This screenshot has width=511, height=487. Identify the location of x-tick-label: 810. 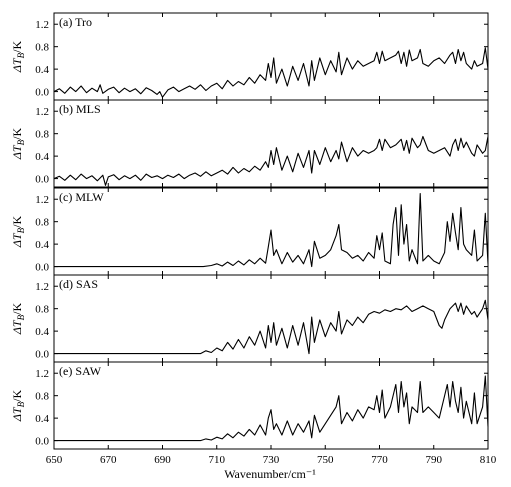
(488, 460).